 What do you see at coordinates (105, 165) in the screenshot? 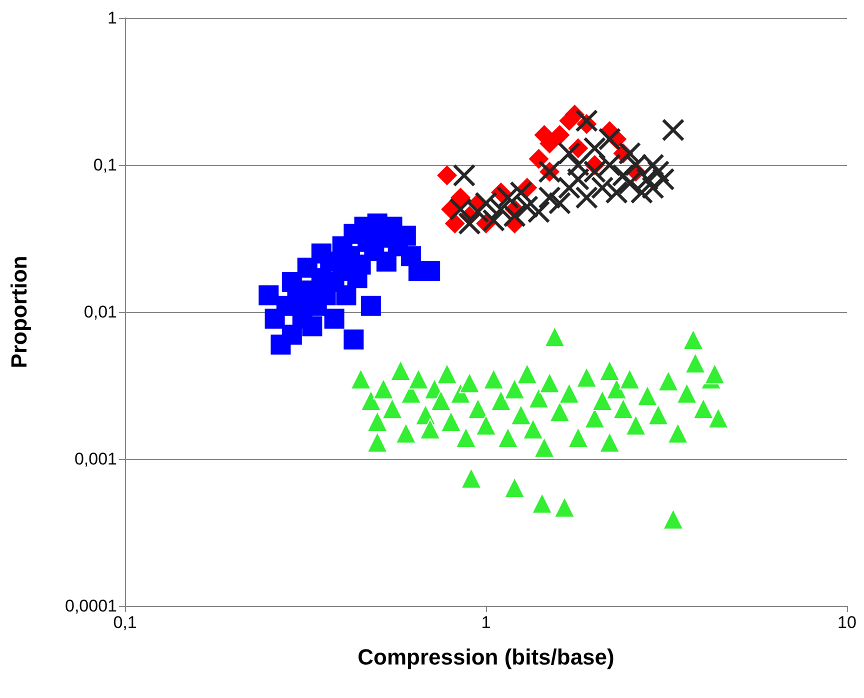
I see `y-tick-label: 0,1` at bounding box center [105, 165].